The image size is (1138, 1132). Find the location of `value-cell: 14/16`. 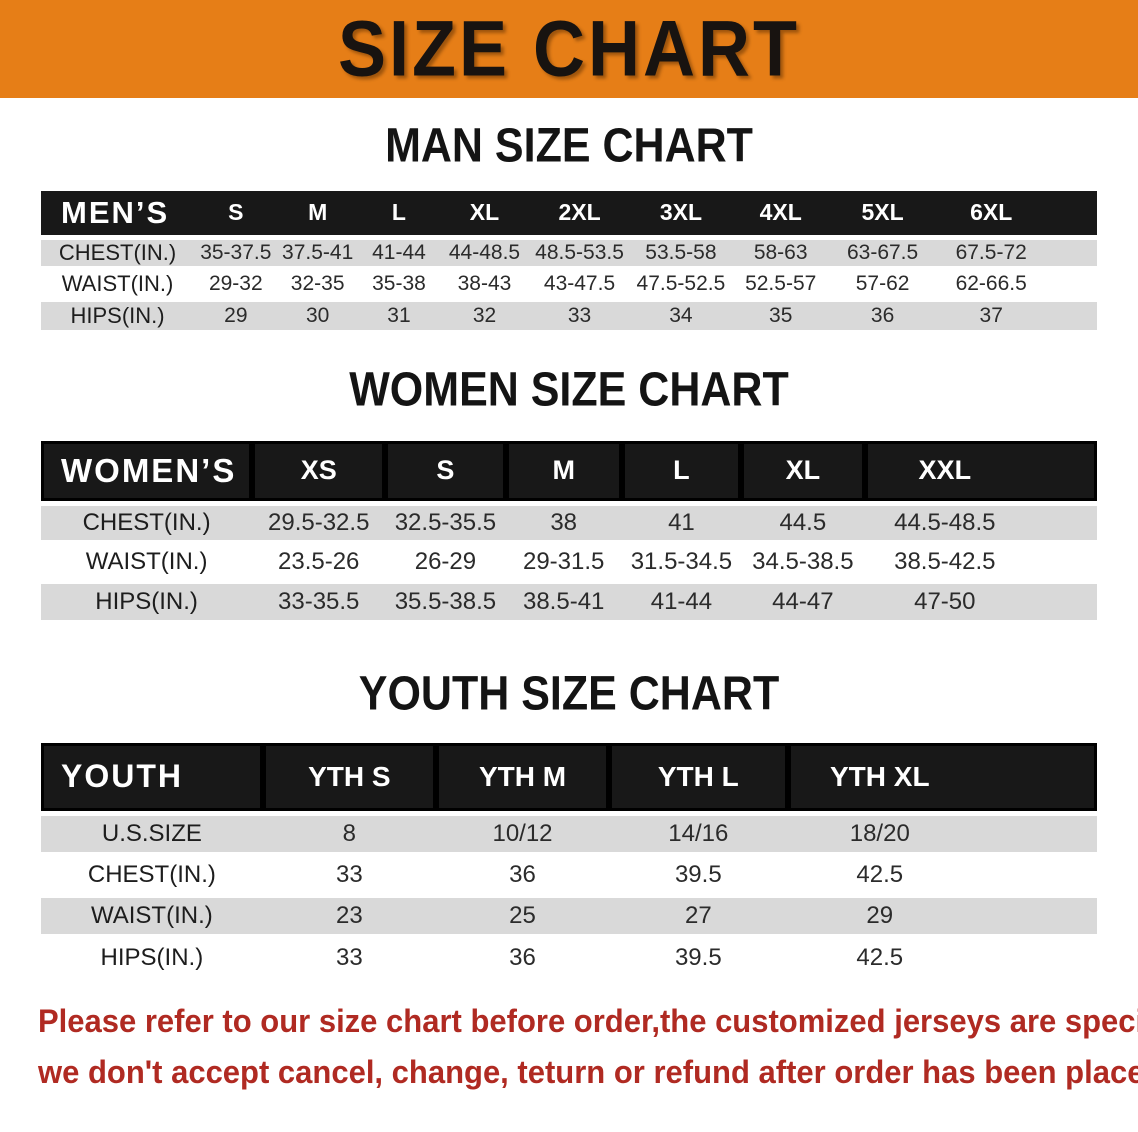

value-cell: 14/16 is located at coordinates (698, 832).